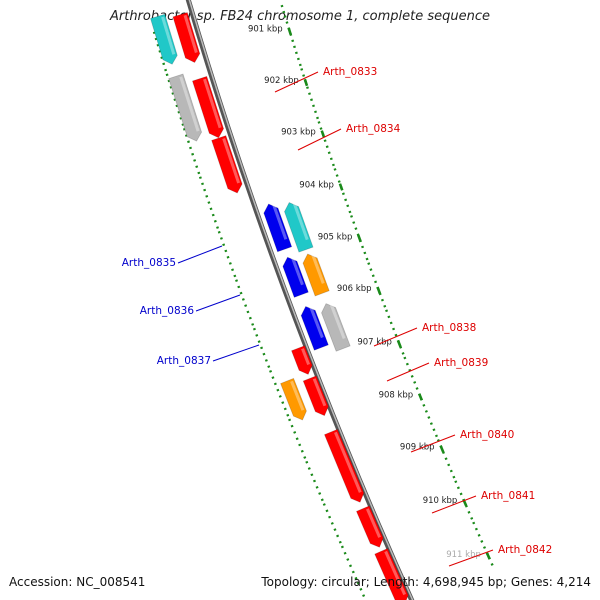 The width and height of the screenshot is (600, 600). Describe the element at coordinates (354, 289) in the screenshot. I see `ruler-tick-label: 906 kbp` at that location.